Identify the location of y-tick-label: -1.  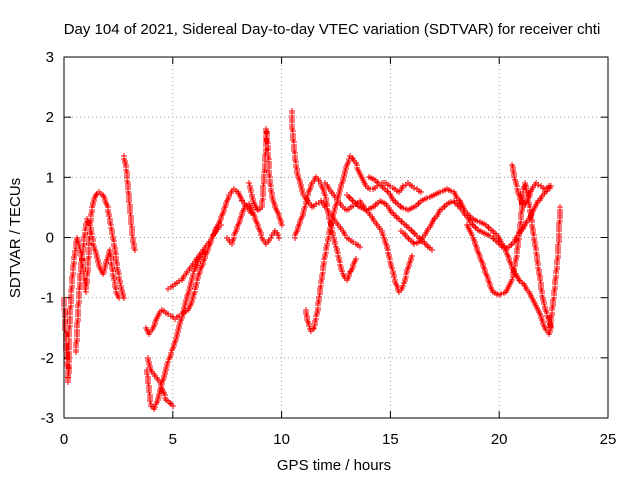
(47, 298).